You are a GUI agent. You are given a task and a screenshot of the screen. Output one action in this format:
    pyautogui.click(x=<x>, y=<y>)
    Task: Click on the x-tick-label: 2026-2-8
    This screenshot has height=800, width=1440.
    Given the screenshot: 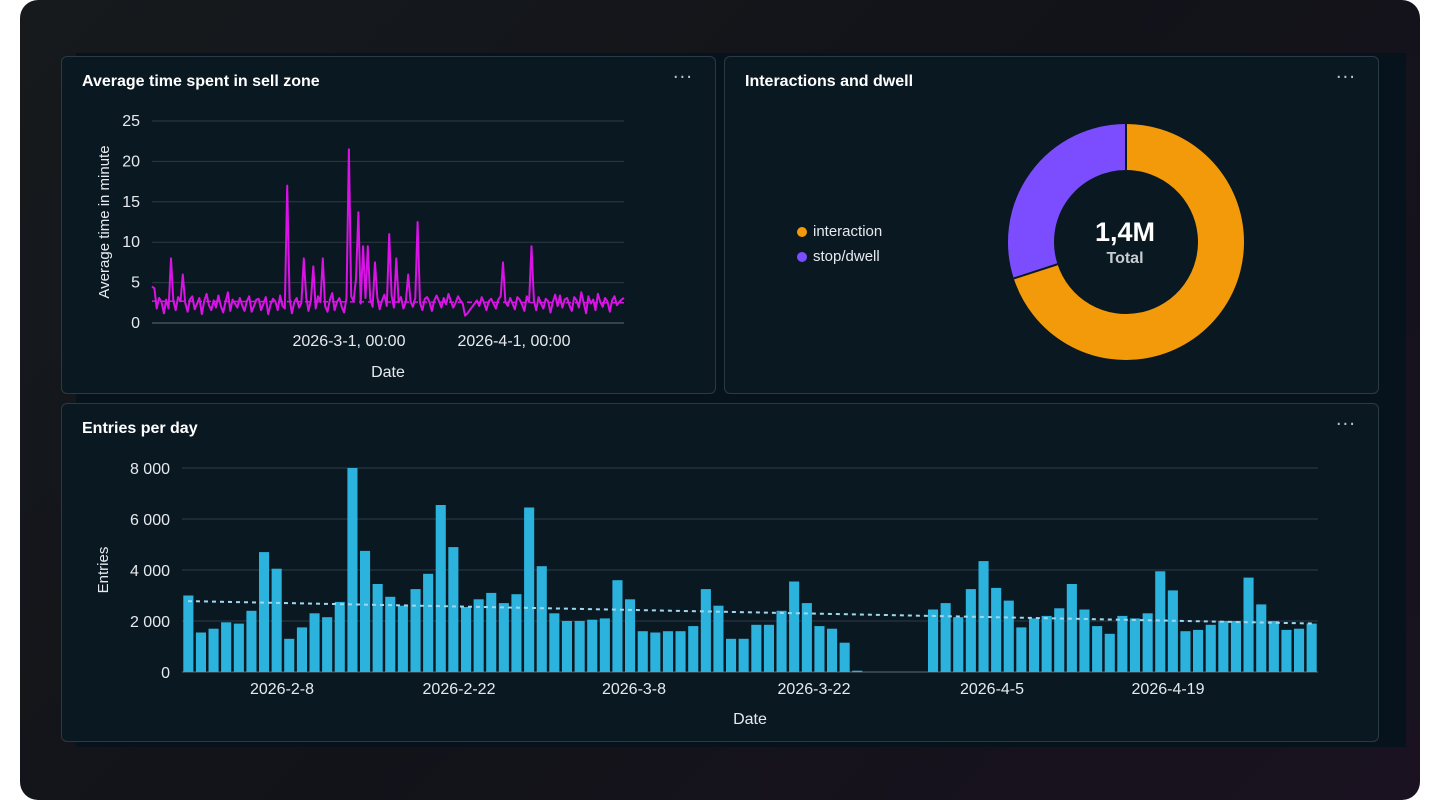 What is the action you would take?
    pyautogui.click(x=282, y=689)
    